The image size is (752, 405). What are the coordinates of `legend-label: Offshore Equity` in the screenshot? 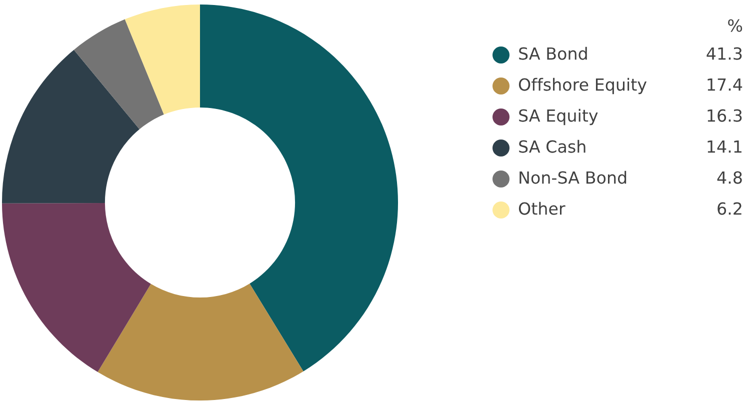 It's located at (582, 86).